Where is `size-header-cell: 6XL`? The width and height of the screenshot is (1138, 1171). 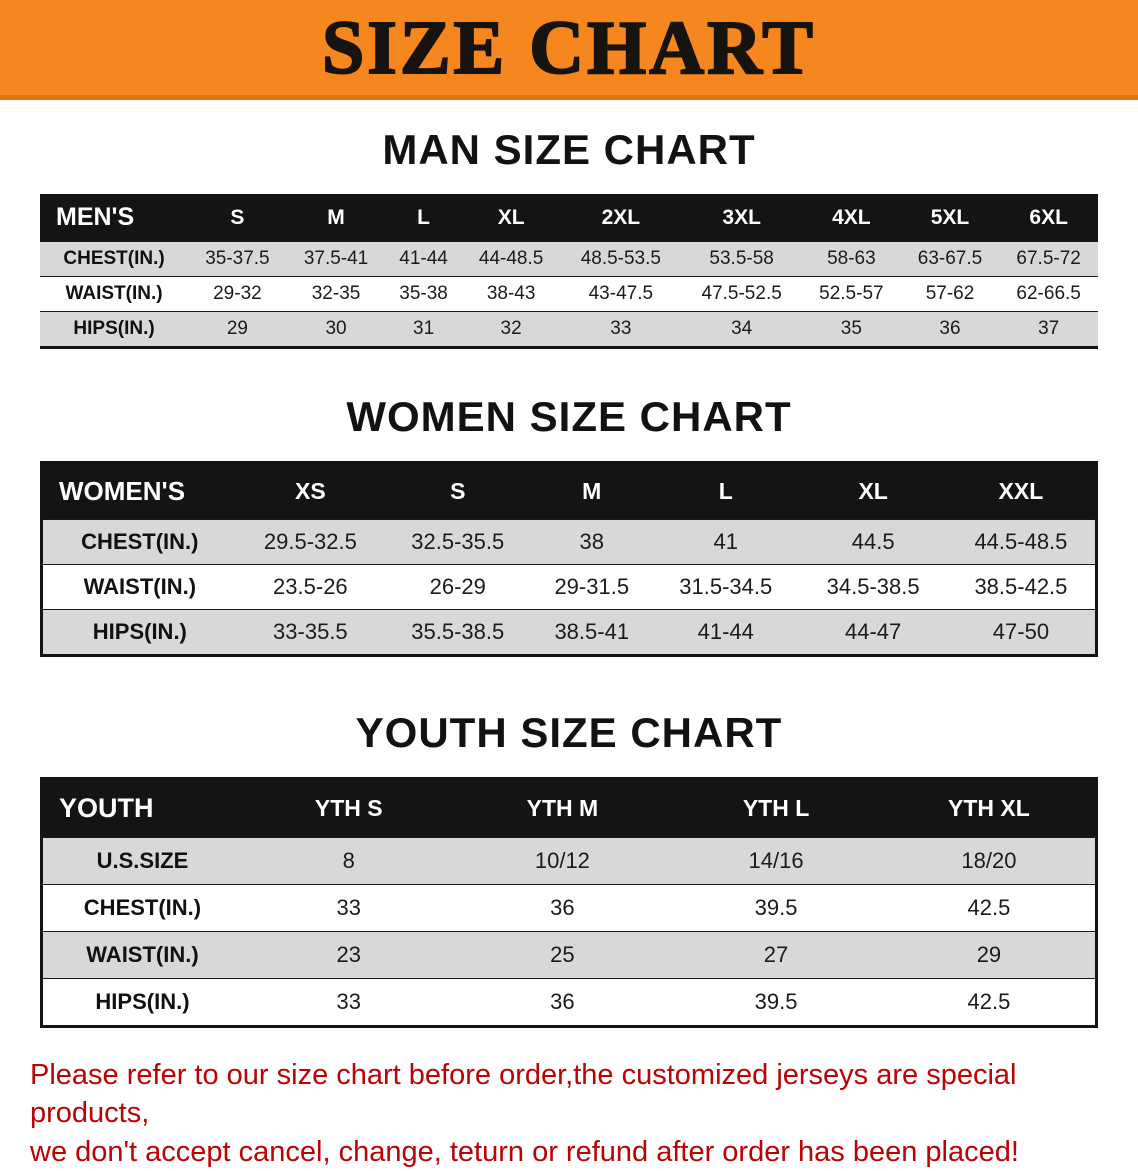 size-header-cell: 6XL is located at coordinates (1048, 218).